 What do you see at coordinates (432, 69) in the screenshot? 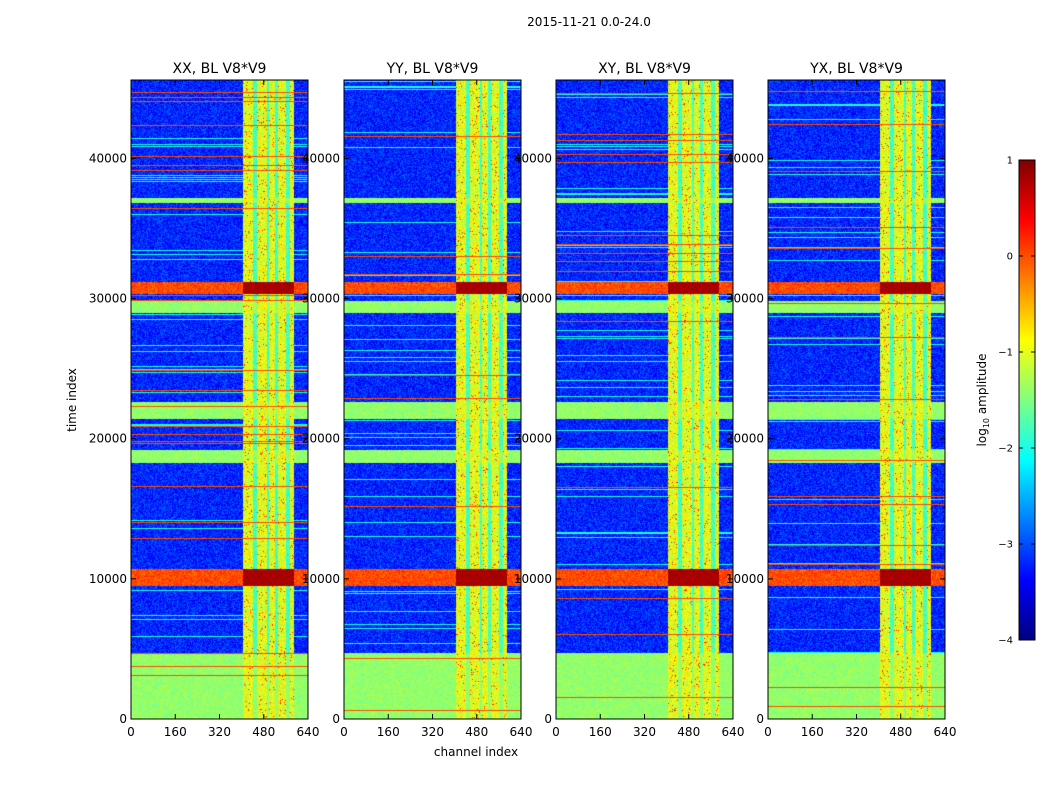
I see `panel-title: YY, BL V8*V9` at bounding box center [432, 69].